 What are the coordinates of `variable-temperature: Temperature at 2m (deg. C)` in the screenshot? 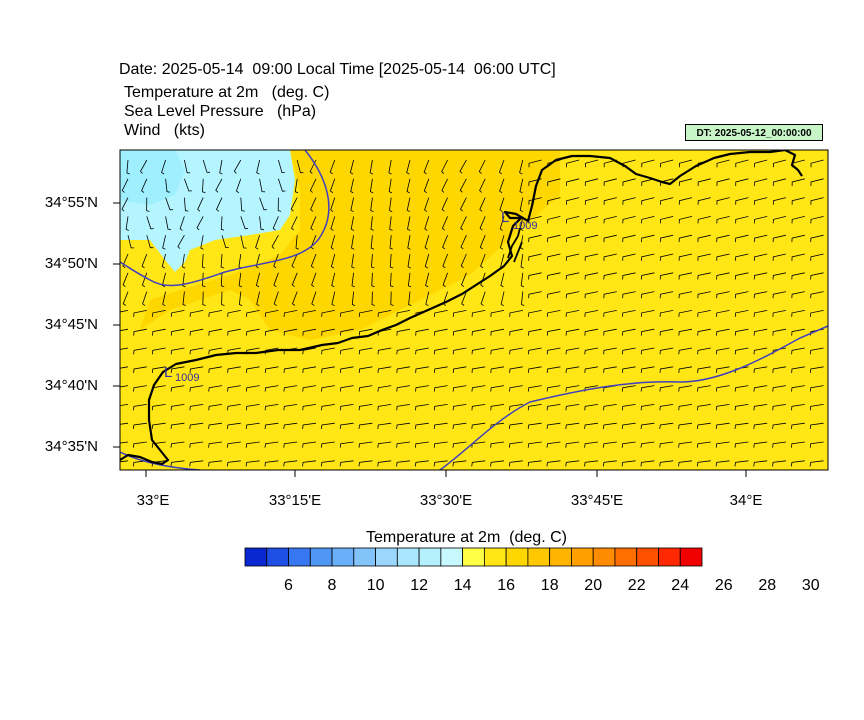 It's located at (227, 92).